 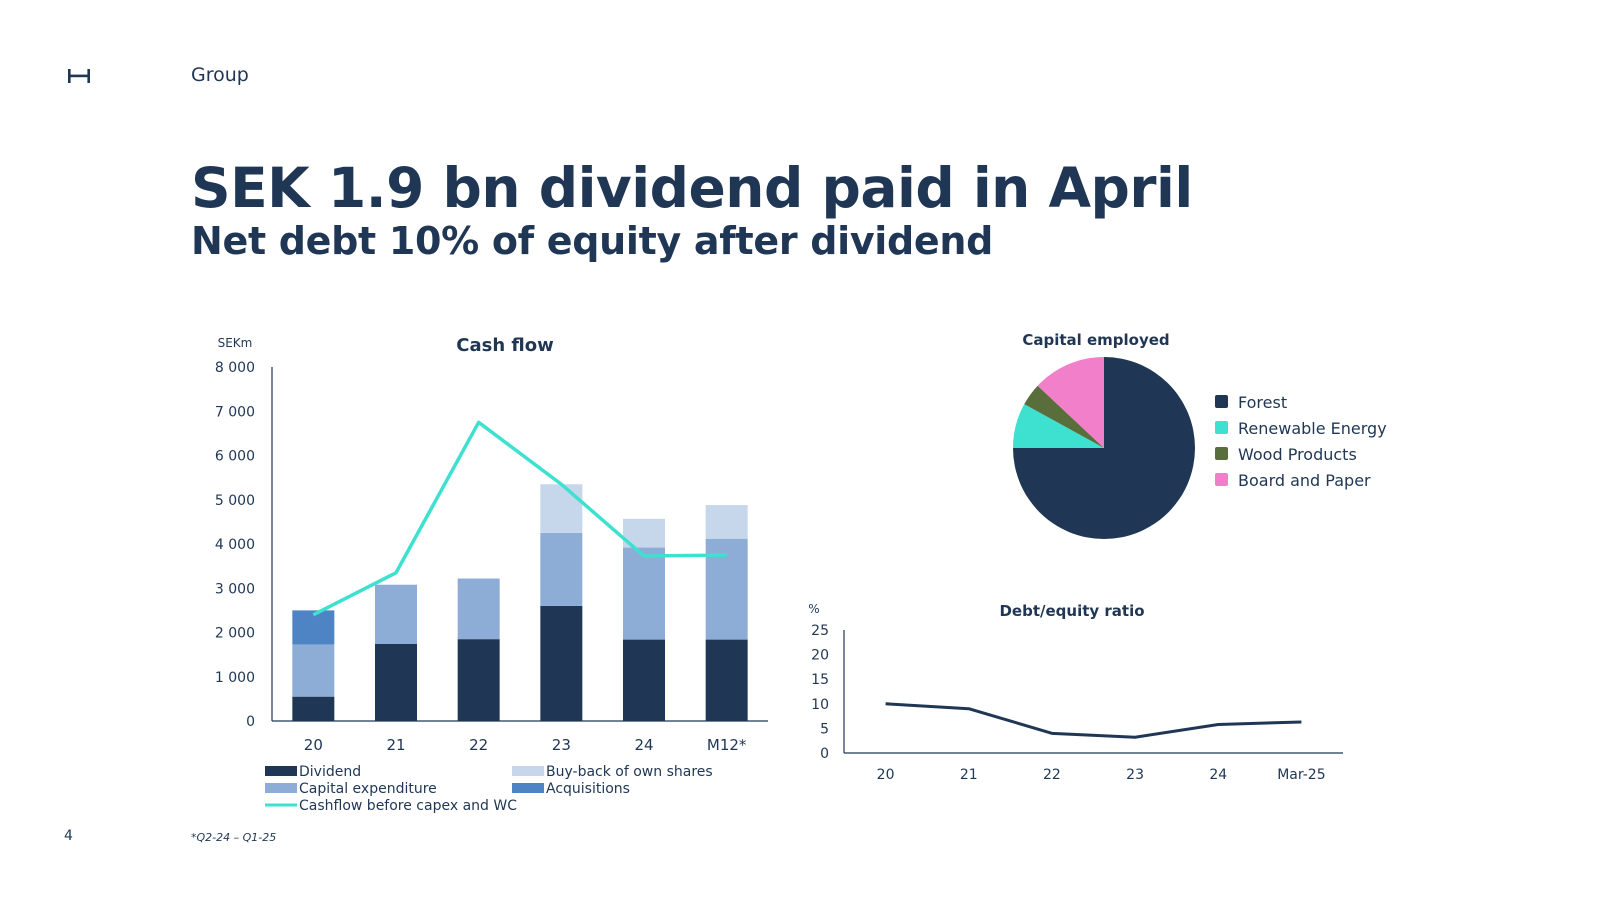 What do you see at coordinates (234, 837) in the screenshot?
I see `footnote: *Q2-24 – Q1-25` at bounding box center [234, 837].